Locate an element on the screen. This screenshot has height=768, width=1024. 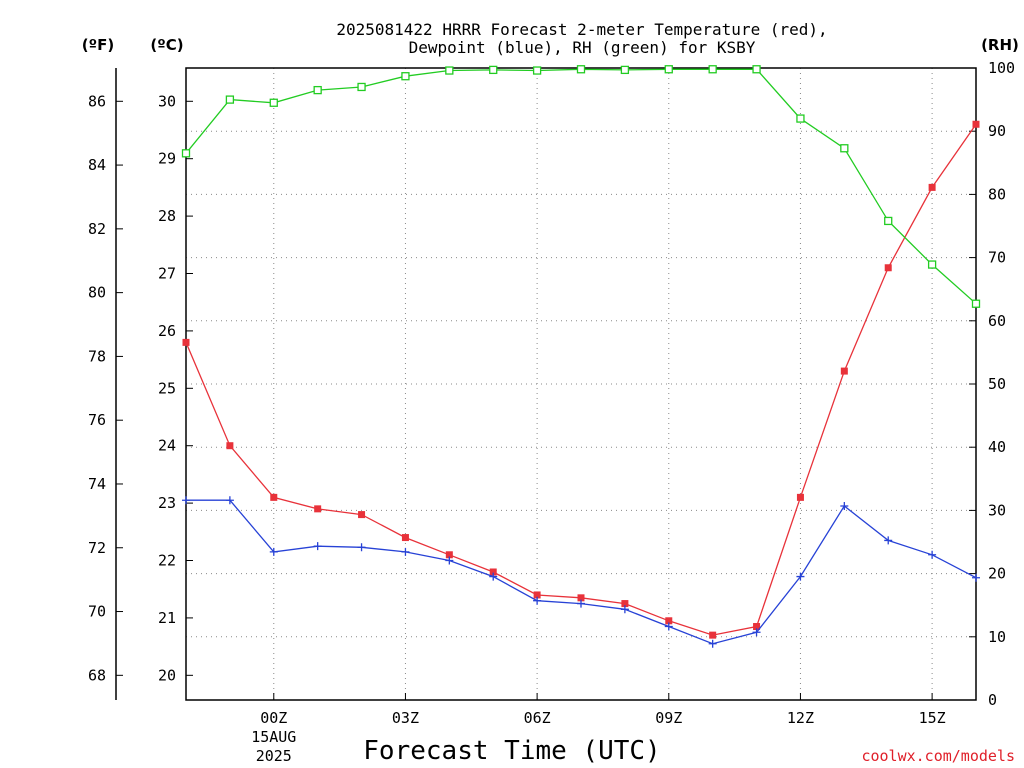
celsius-tick-label: 21 is located at coordinates (167, 618).